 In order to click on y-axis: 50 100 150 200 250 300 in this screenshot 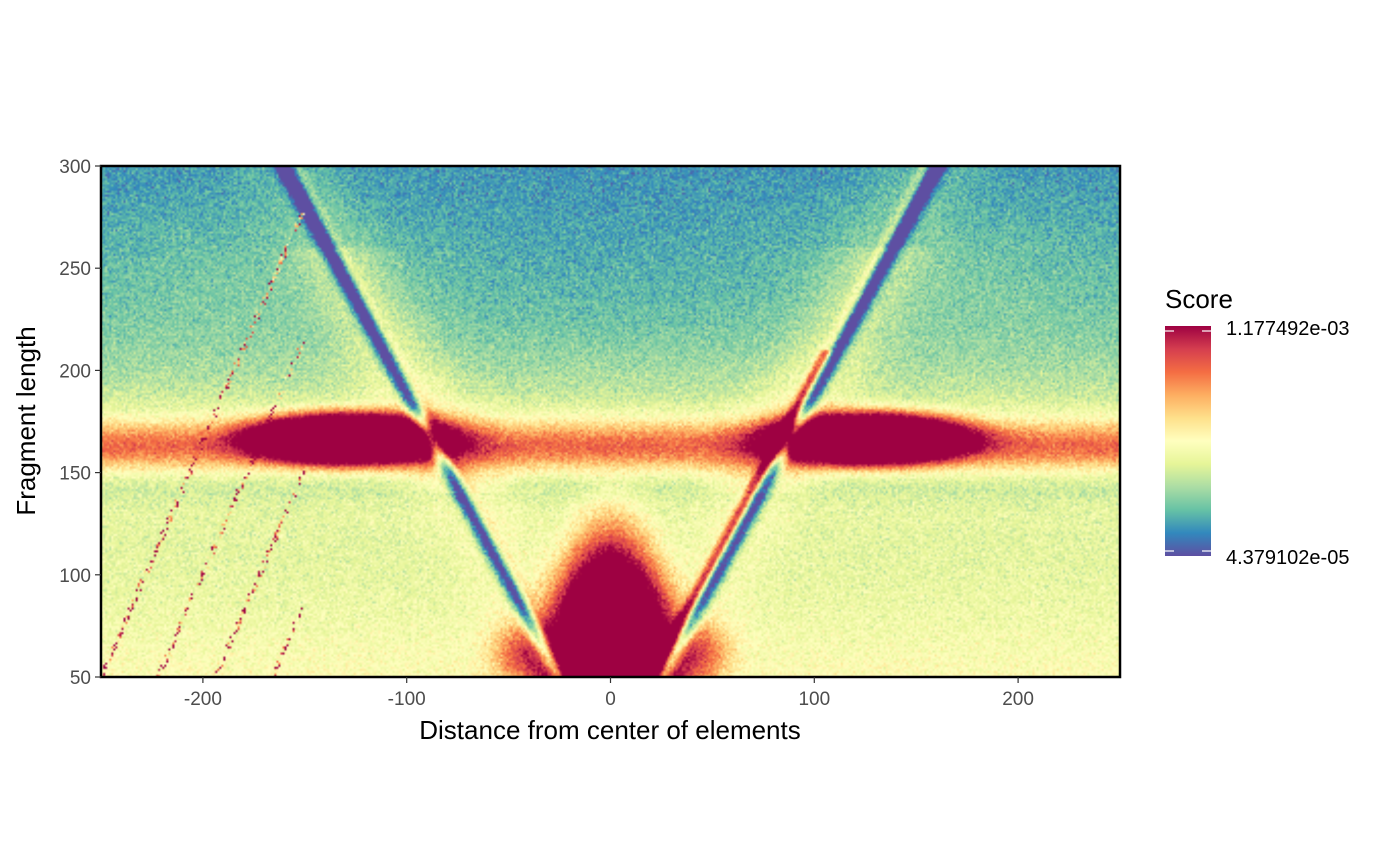, I will do `click(80, 423)`.